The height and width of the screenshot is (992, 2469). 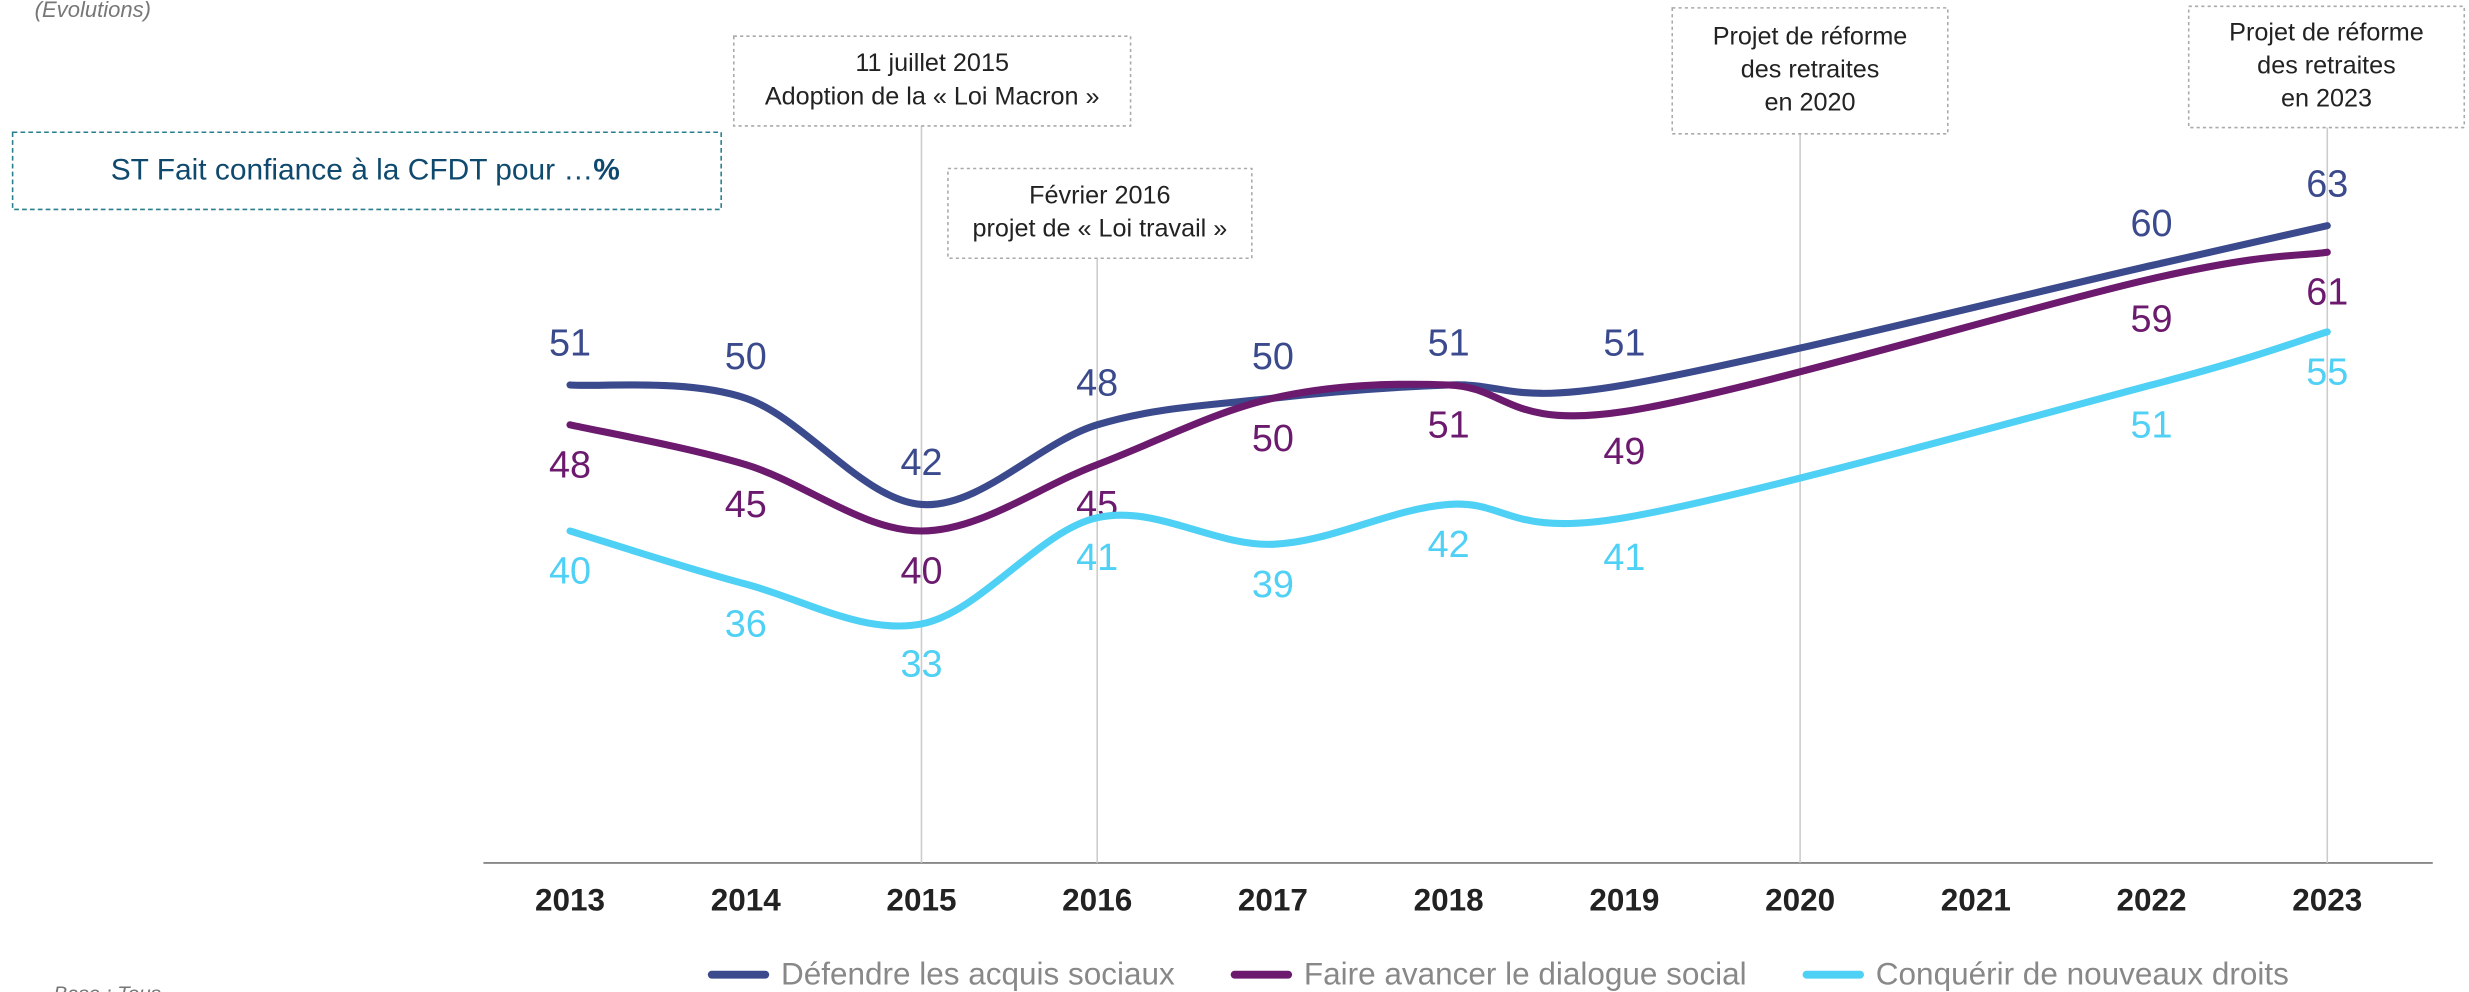 What do you see at coordinates (1800, 900) in the screenshot?
I see `x-tick-label: 2020` at bounding box center [1800, 900].